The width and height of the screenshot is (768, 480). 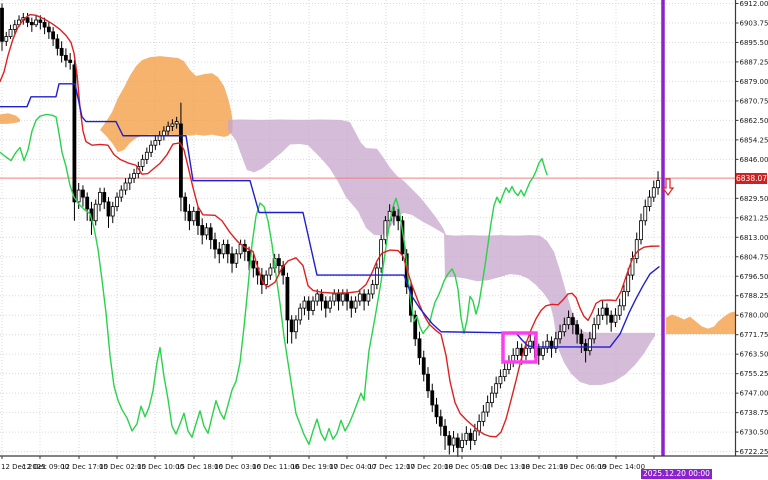 I want to click on highlight-box, so click(x=519, y=347).